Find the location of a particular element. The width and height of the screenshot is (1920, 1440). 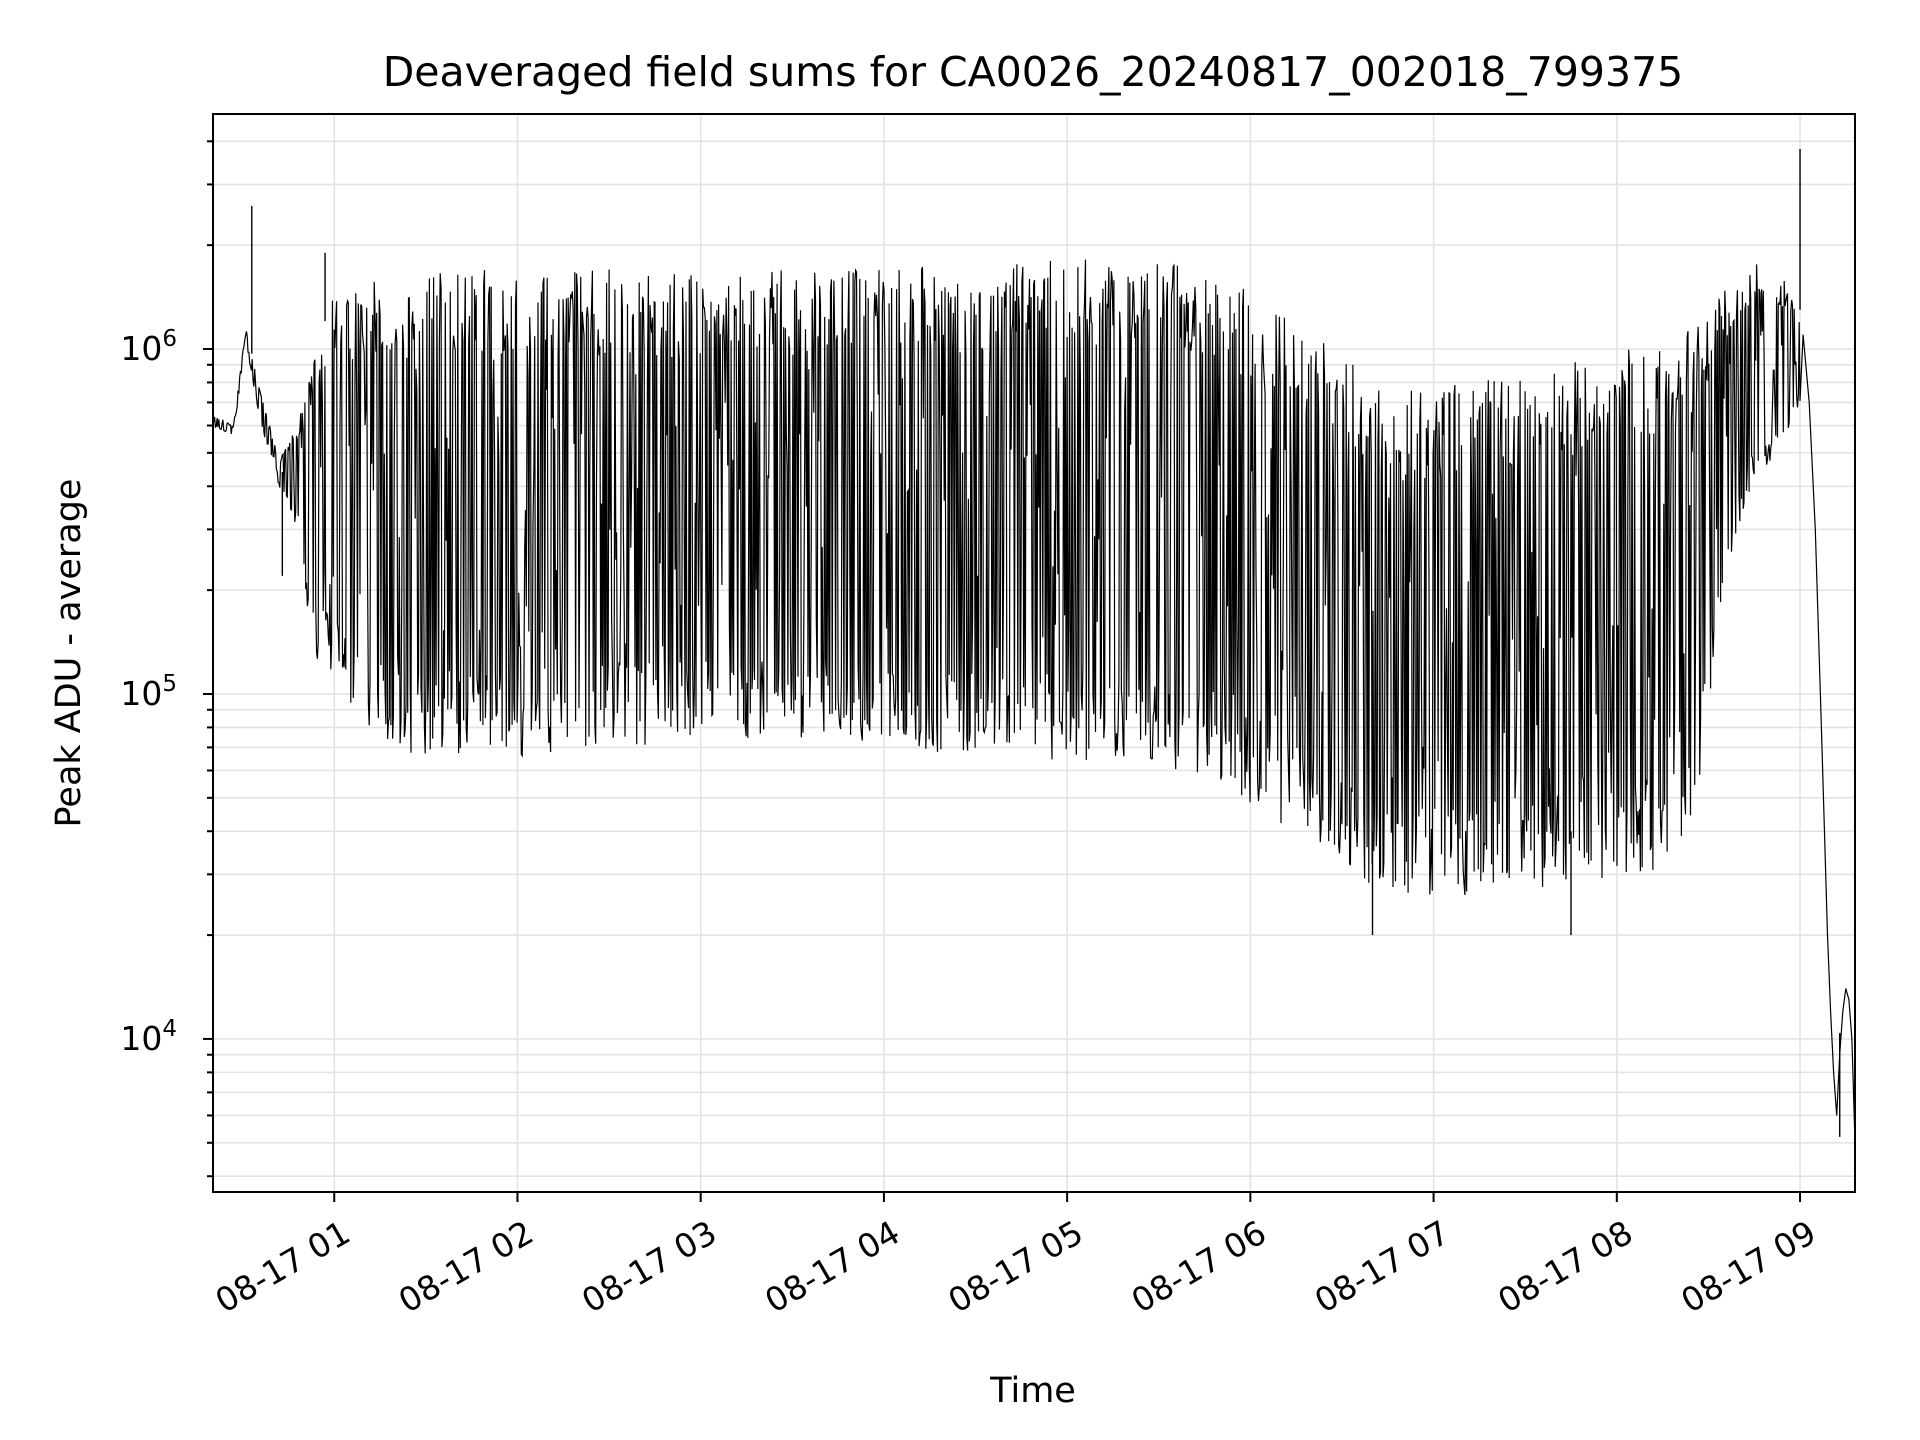

y-tick-label: 105 is located at coordinates (148, 692).